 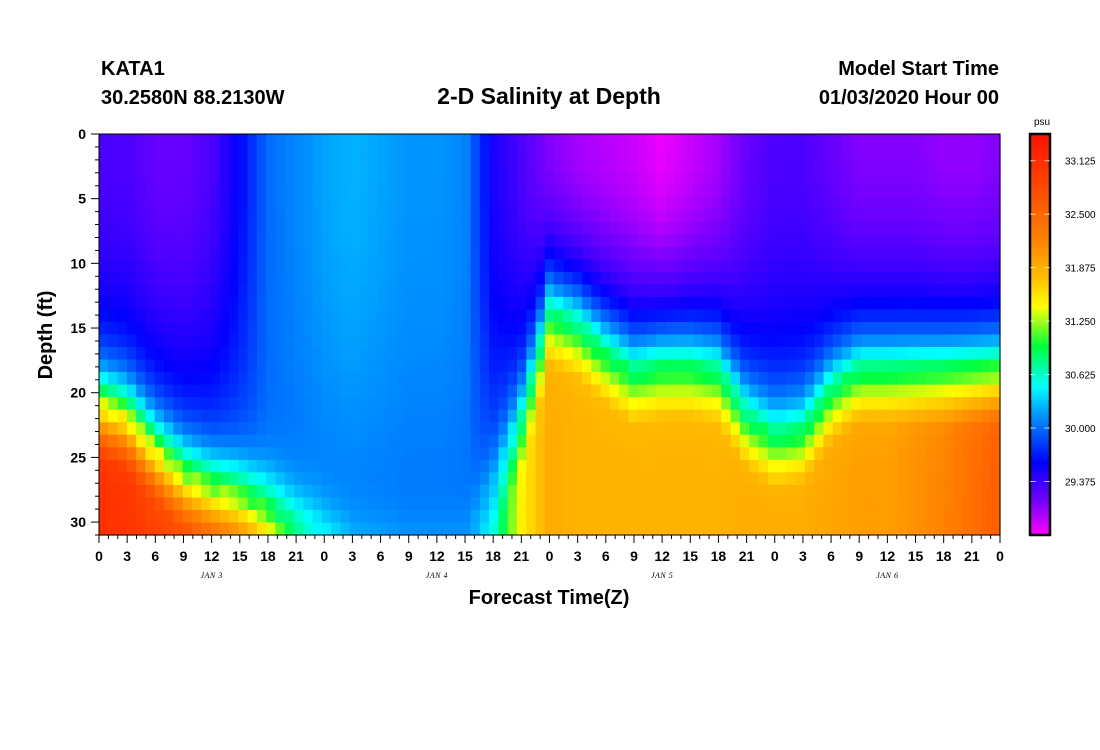 I want to click on x-tick-label: 15, so click(x=240, y=556).